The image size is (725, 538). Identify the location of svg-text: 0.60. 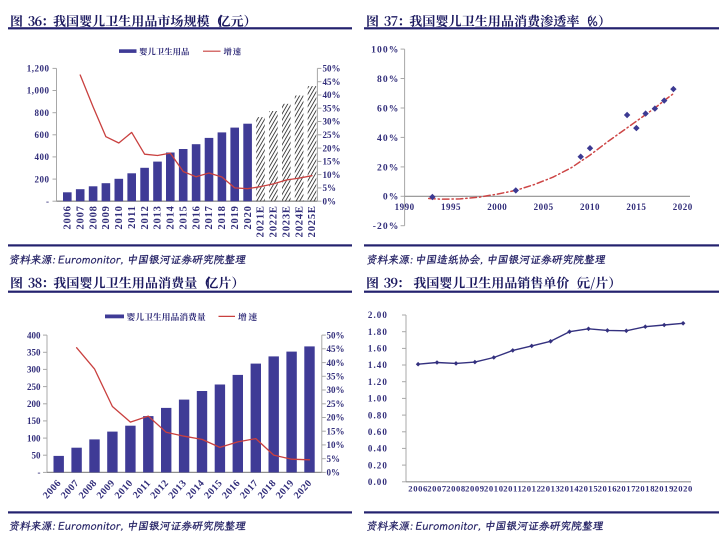
(378, 432).